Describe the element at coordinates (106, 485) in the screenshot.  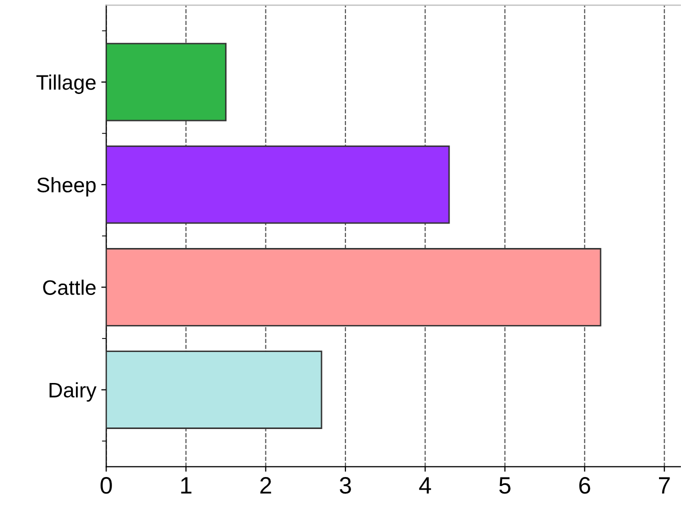
I see `x-tick-label: 0` at that location.